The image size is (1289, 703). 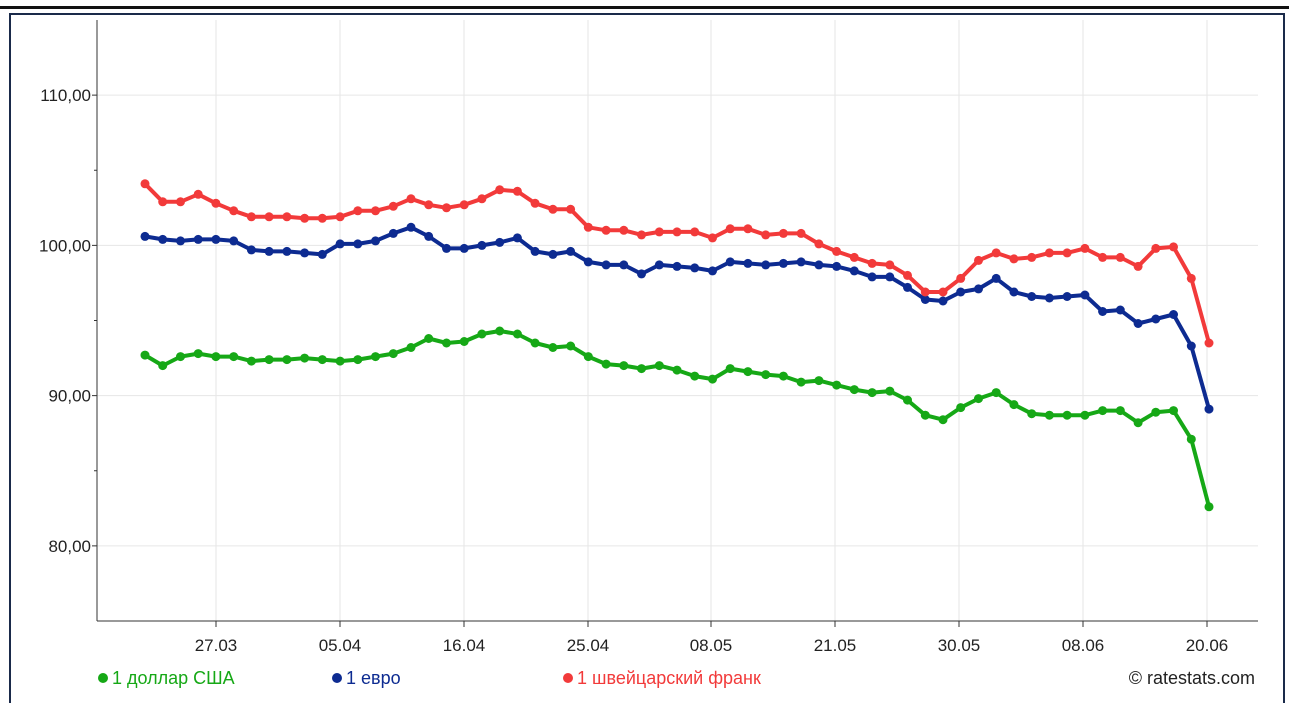 I want to click on y-axis-ticks: 80,00 90,00 100,00 110,00, so click(x=65, y=321).